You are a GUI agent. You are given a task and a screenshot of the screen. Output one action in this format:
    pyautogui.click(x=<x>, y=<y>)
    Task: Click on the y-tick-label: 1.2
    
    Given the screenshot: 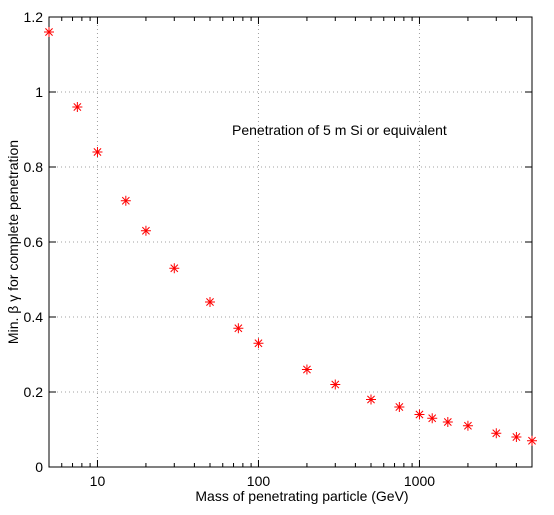 What is the action you would take?
    pyautogui.click(x=34, y=17)
    